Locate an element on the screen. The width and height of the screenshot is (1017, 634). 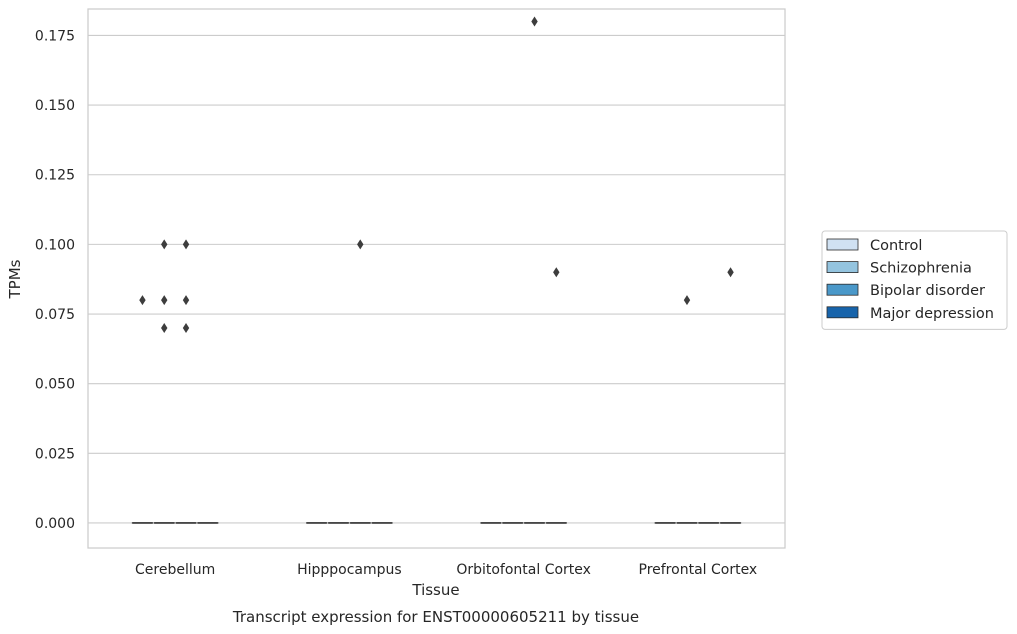
y-tick-label: 0.125 is located at coordinates (55, 176).